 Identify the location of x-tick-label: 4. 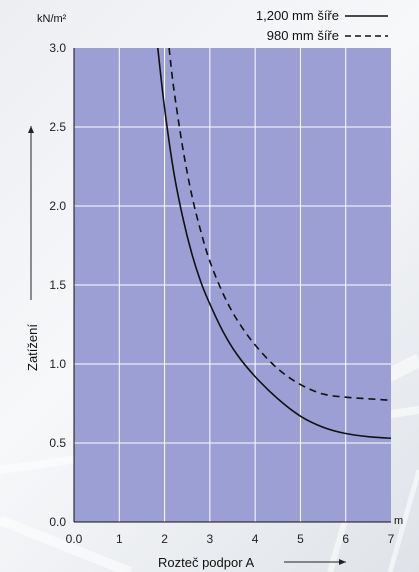
(255, 539).